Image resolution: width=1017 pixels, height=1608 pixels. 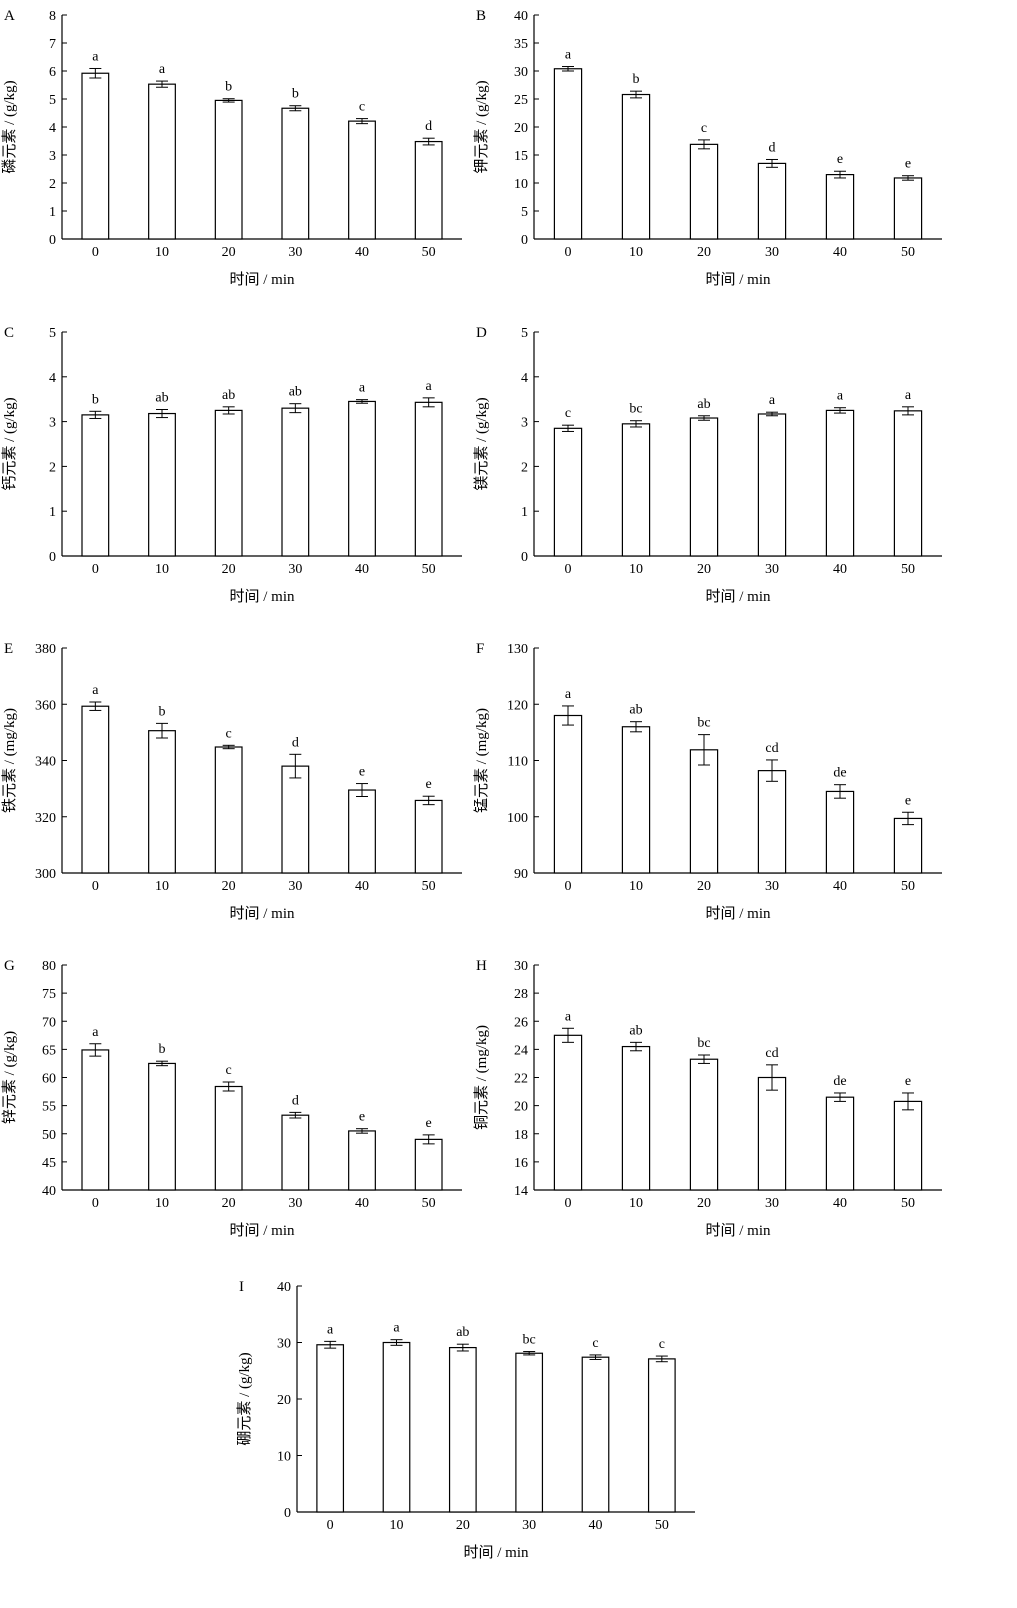 I want to click on panel-letter: E, so click(x=8, y=649).